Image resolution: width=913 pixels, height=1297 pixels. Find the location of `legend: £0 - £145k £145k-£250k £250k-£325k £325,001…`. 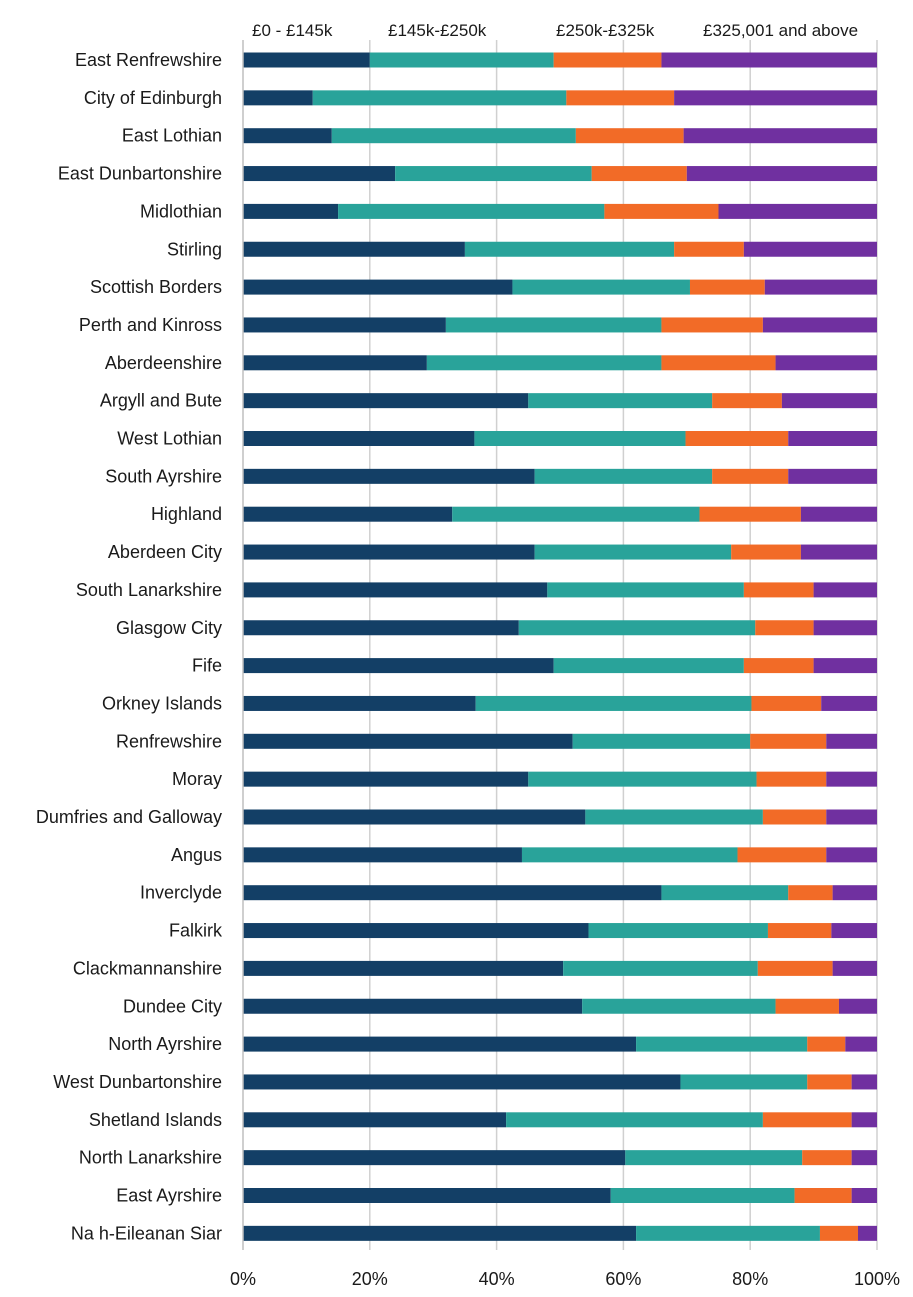

legend: £0 - £145k £145k-£250k £250k-£325k £325,001… is located at coordinates (555, 30).